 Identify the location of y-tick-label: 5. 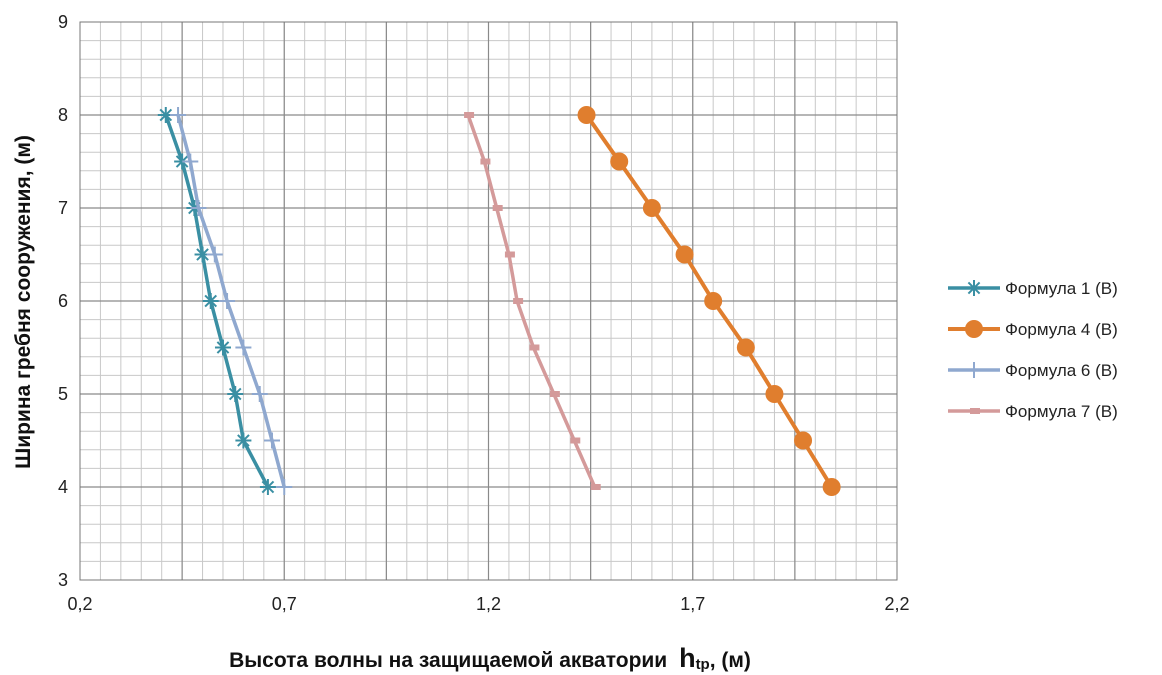
(63, 394).